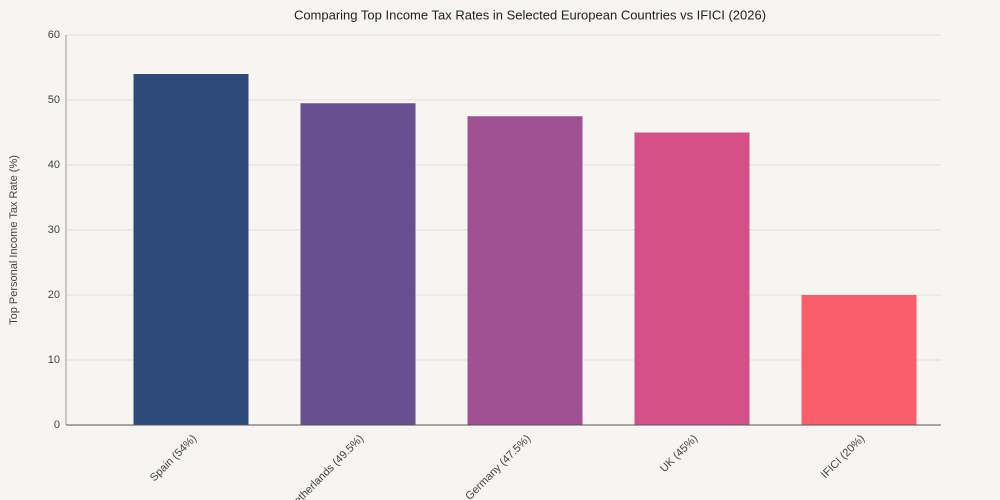 The image size is (1000, 500). Describe the element at coordinates (498, 466) in the screenshot. I see `x-tick-label: Germany (47.5%)` at that location.